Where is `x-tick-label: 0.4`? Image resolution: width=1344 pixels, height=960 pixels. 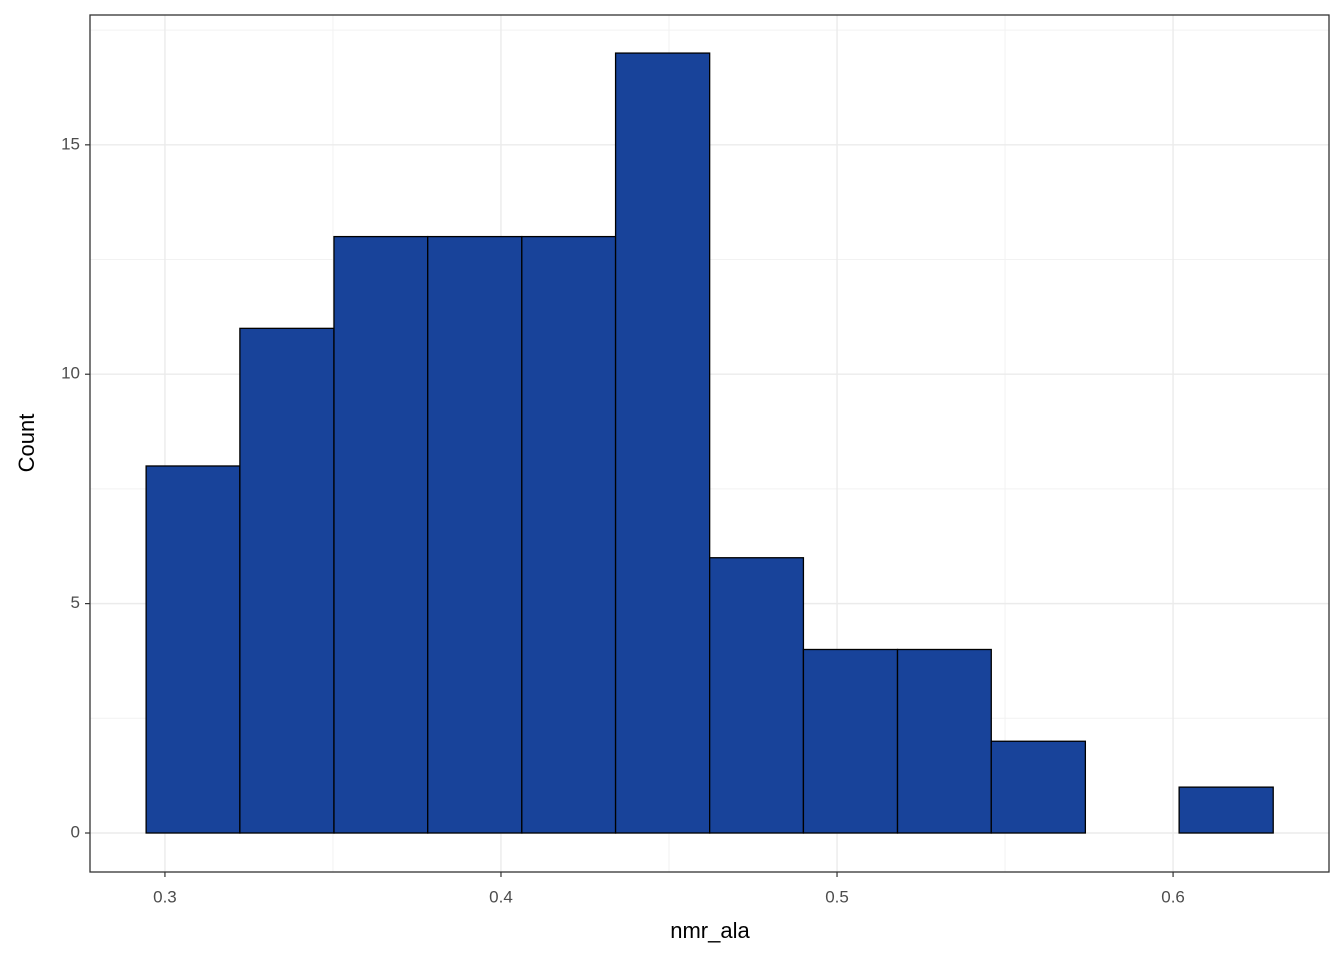 x-tick-label: 0.4 is located at coordinates (501, 896).